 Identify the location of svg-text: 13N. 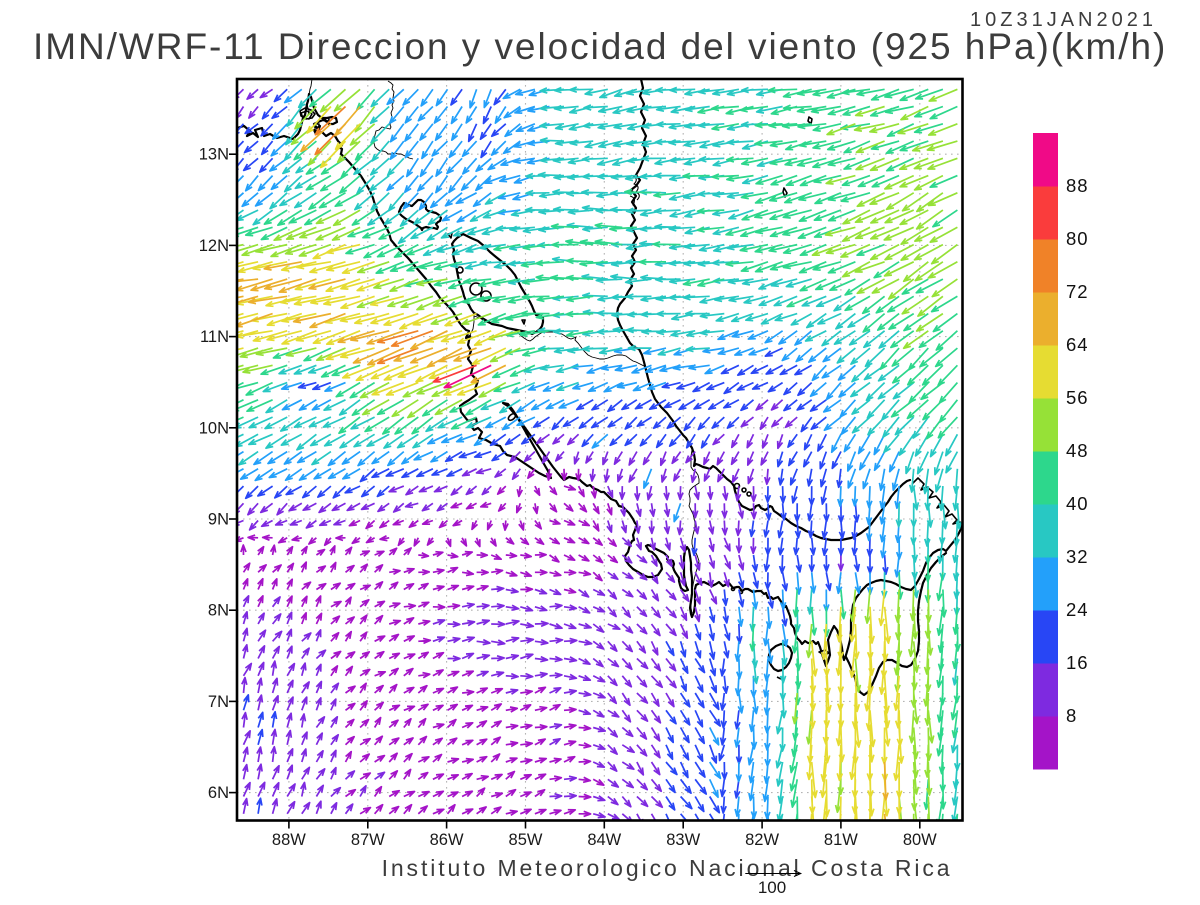
(214, 155).